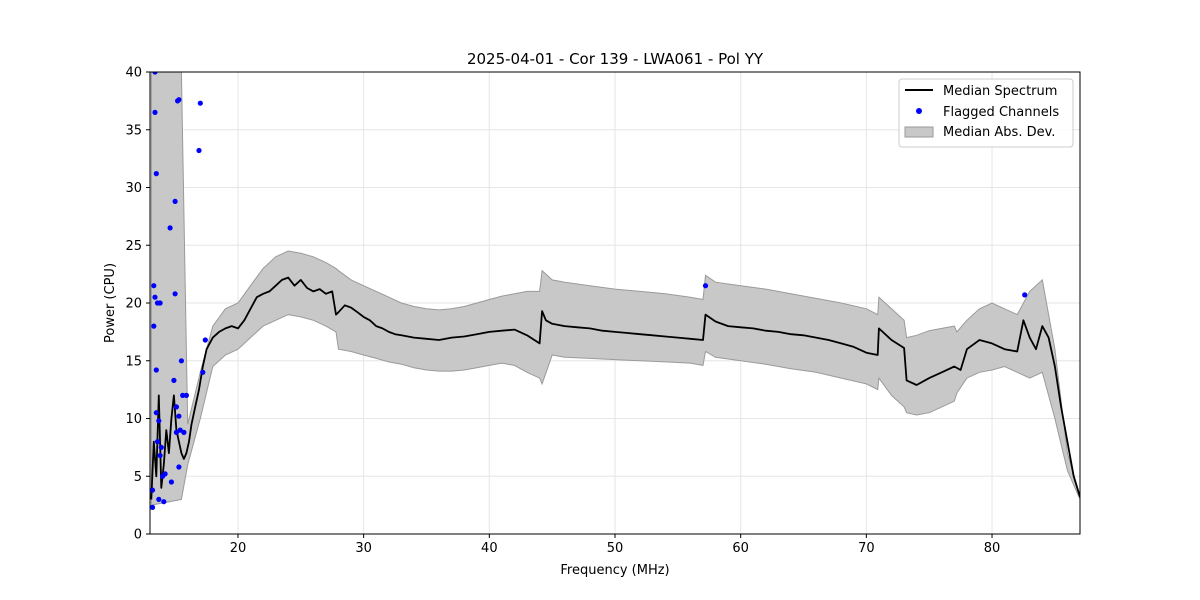  I want to click on legend-mad-label: Median Abs. Dev., so click(999, 132).